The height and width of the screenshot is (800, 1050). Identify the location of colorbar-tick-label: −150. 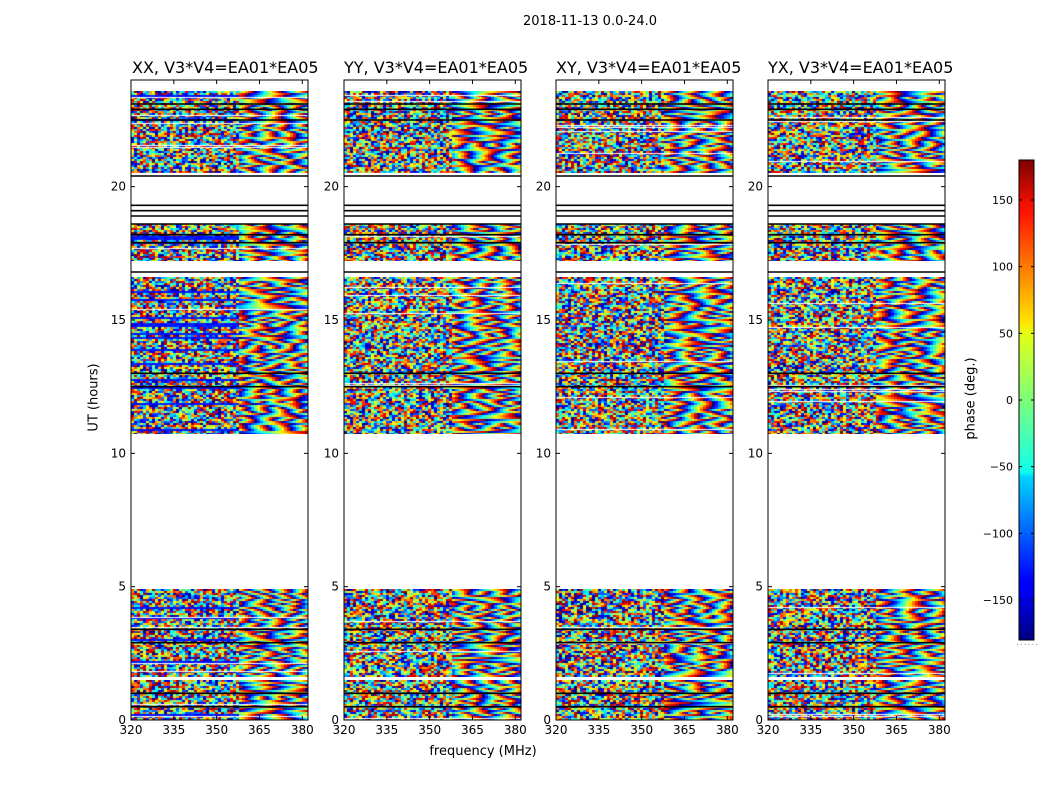
(998, 600).